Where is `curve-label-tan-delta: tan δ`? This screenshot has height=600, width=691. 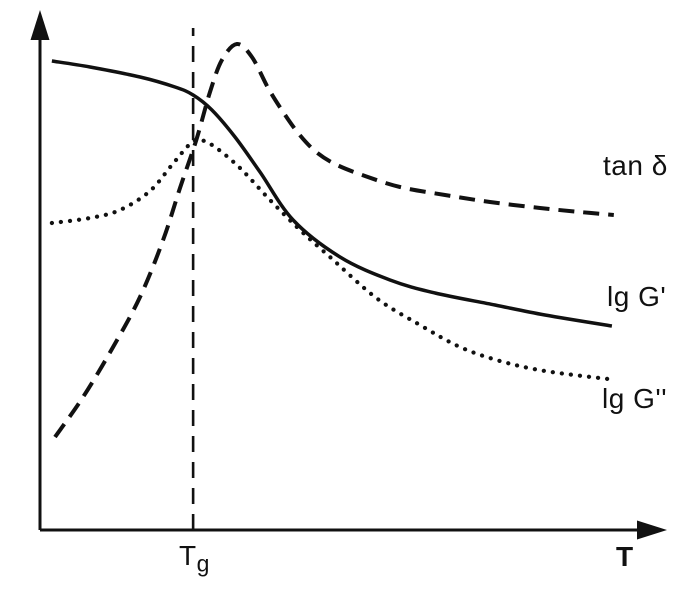 curve-label-tan-delta: tan δ is located at coordinates (635, 165).